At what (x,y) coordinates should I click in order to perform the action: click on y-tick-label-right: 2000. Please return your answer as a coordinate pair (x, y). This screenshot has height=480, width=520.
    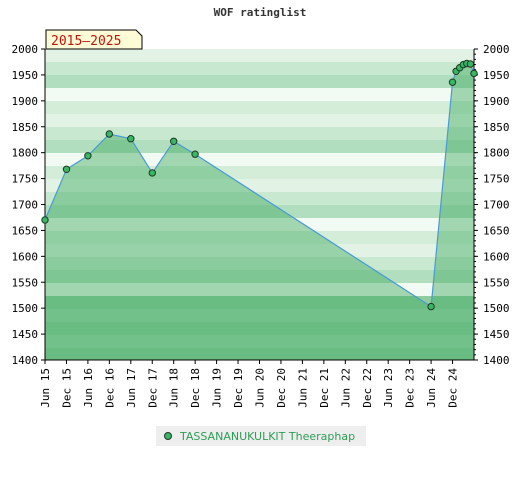
    Looking at the image, I should click on (496, 49).